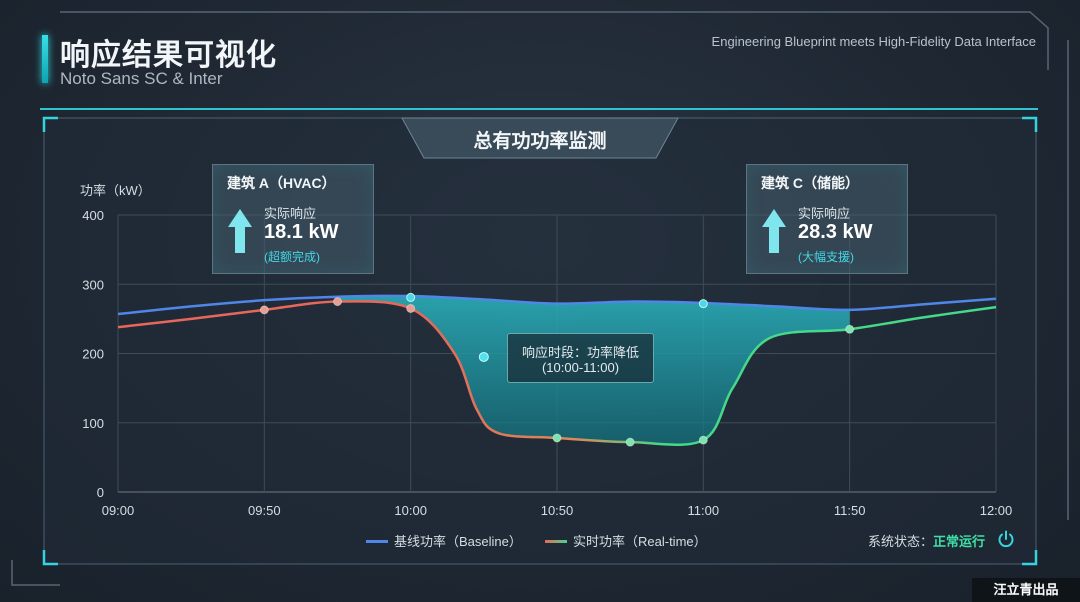  Describe the element at coordinates (580, 367) in the screenshot. I see `annotation-line-2: (10:00-11:00)` at that location.